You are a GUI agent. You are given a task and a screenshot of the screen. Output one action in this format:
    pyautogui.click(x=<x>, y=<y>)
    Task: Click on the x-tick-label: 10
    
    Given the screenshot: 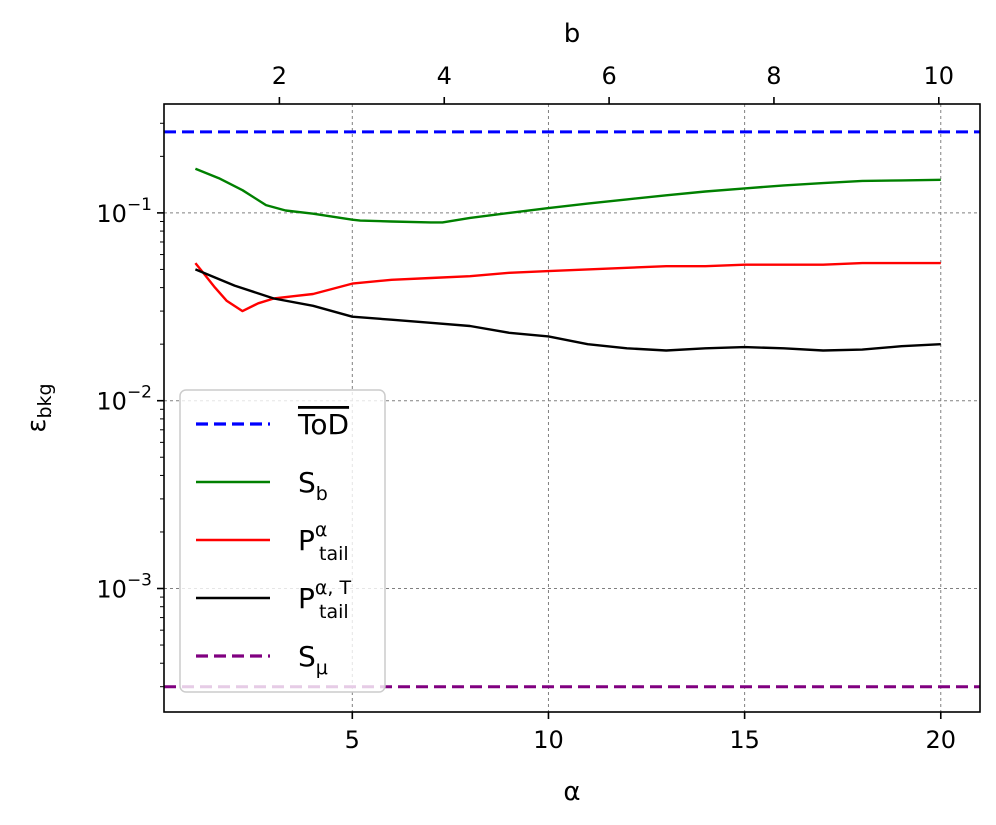 What is the action you would take?
    pyautogui.click(x=548, y=740)
    